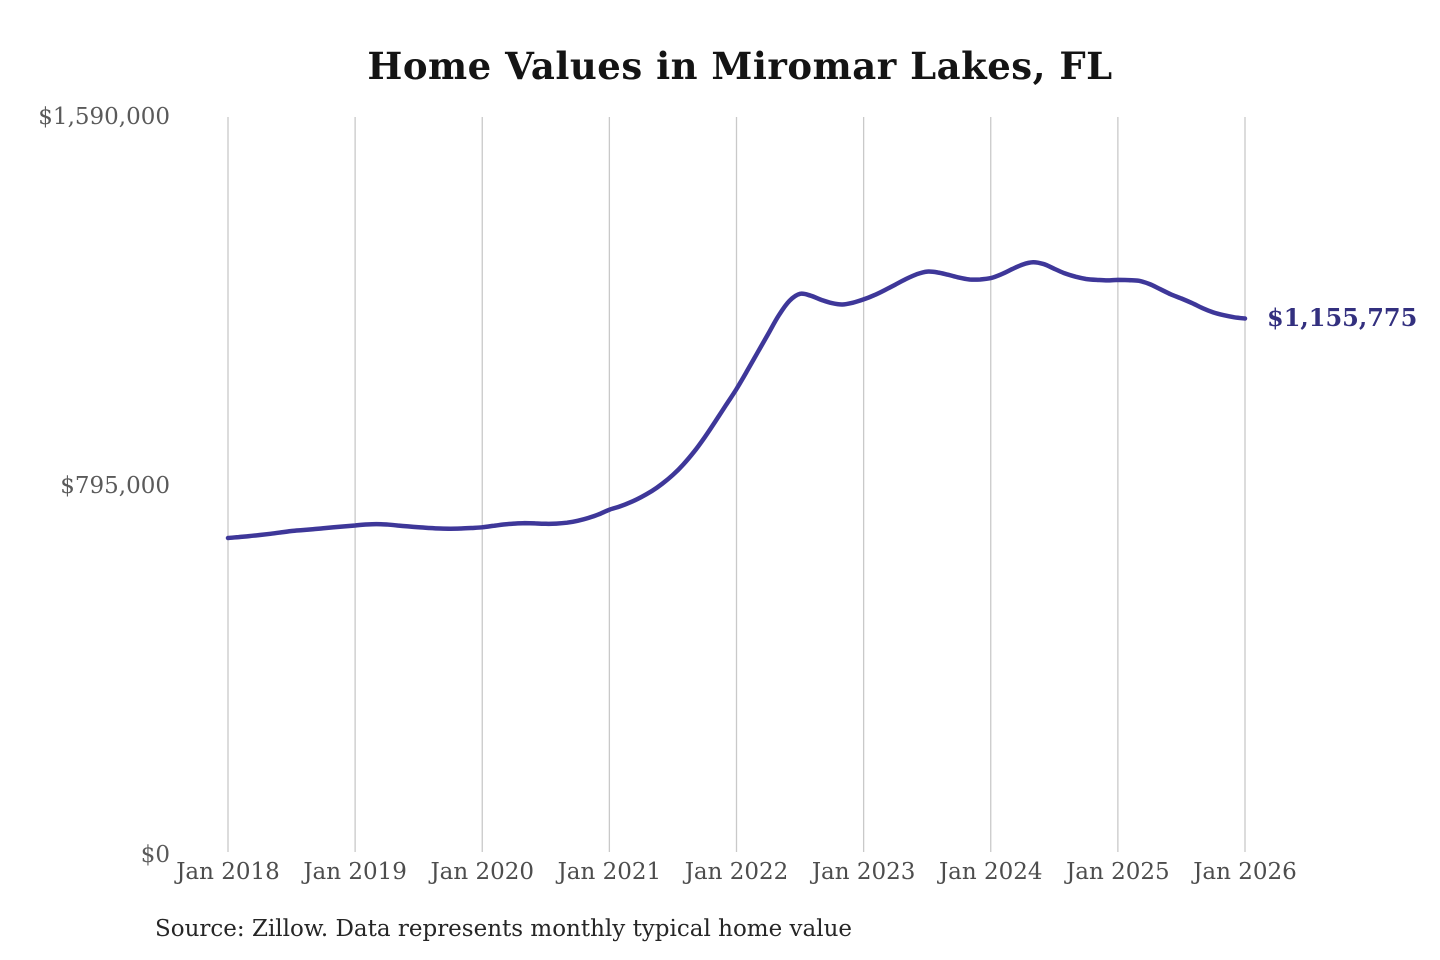  What do you see at coordinates (736, 872) in the screenshot?
I see `x-axis-tick-label: Jan 2022` at bounding box center [736, 872].